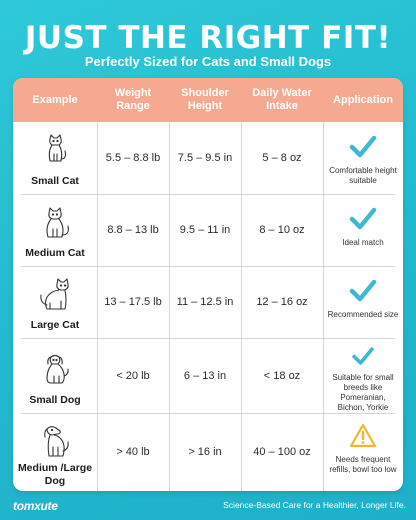  What do you see at coordinates (205, 158) in the screenshot?
I see `height-cell: 7.5 – 9.5 in` at bounding box center [205, 158].